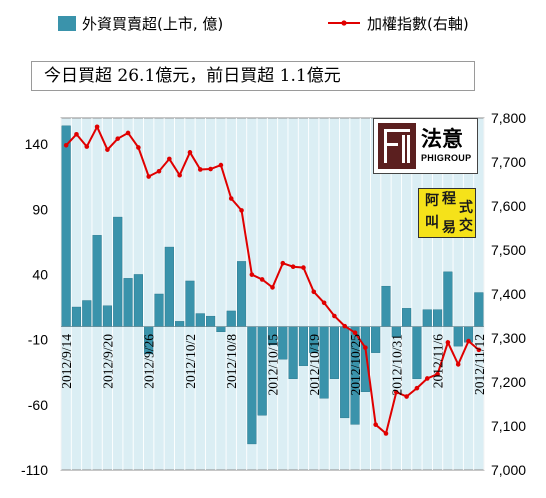 This screenshot has width=546, height=498. Describe the element at coordinates (508, 338) in the screenshot. I see `y2-tick-label: 7,300` at that location.